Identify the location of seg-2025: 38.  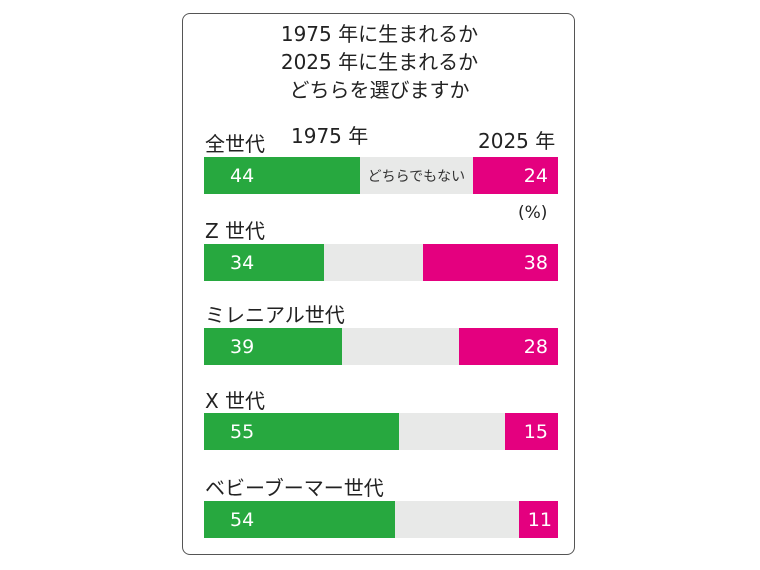
(490, 262).